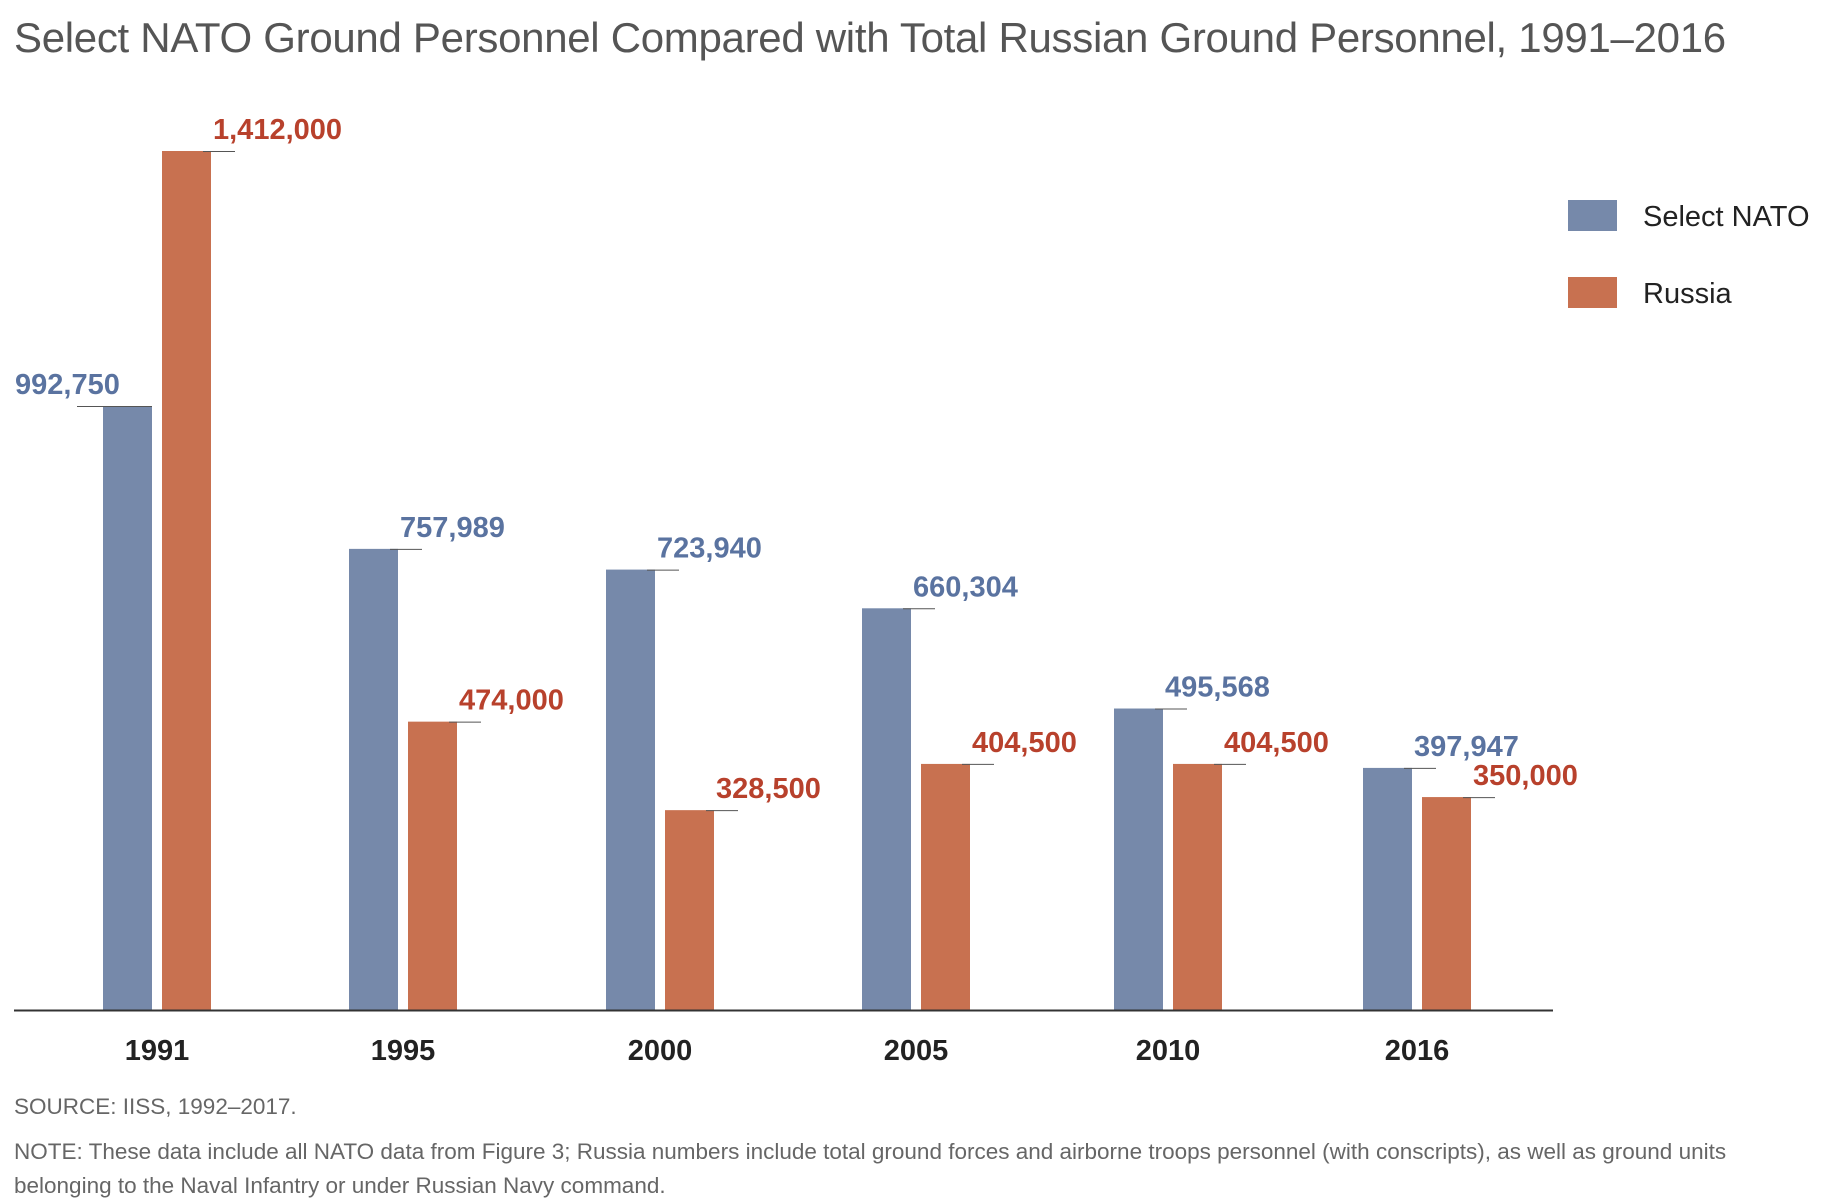 The width and height of the screenshot is (1838, 1203). I want to click on bar-russia-2016, so click(1446, 903).